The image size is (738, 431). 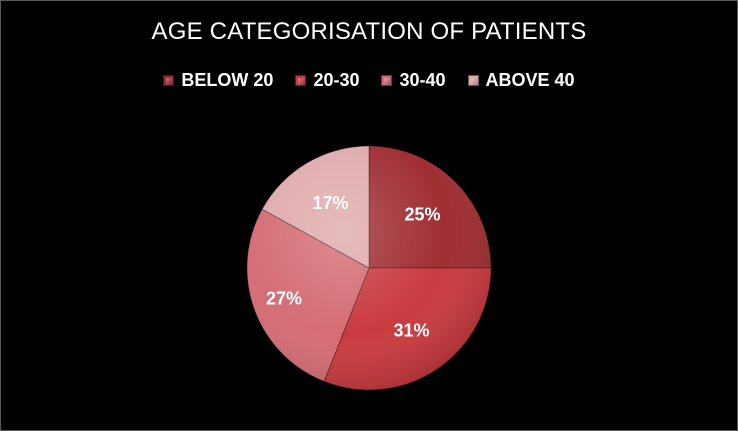 What do you see at coordinates (353, 267) in the screenshot?
I see `pie-labels: 25% 31% 27% 17%` at bounding box center [353, 267].